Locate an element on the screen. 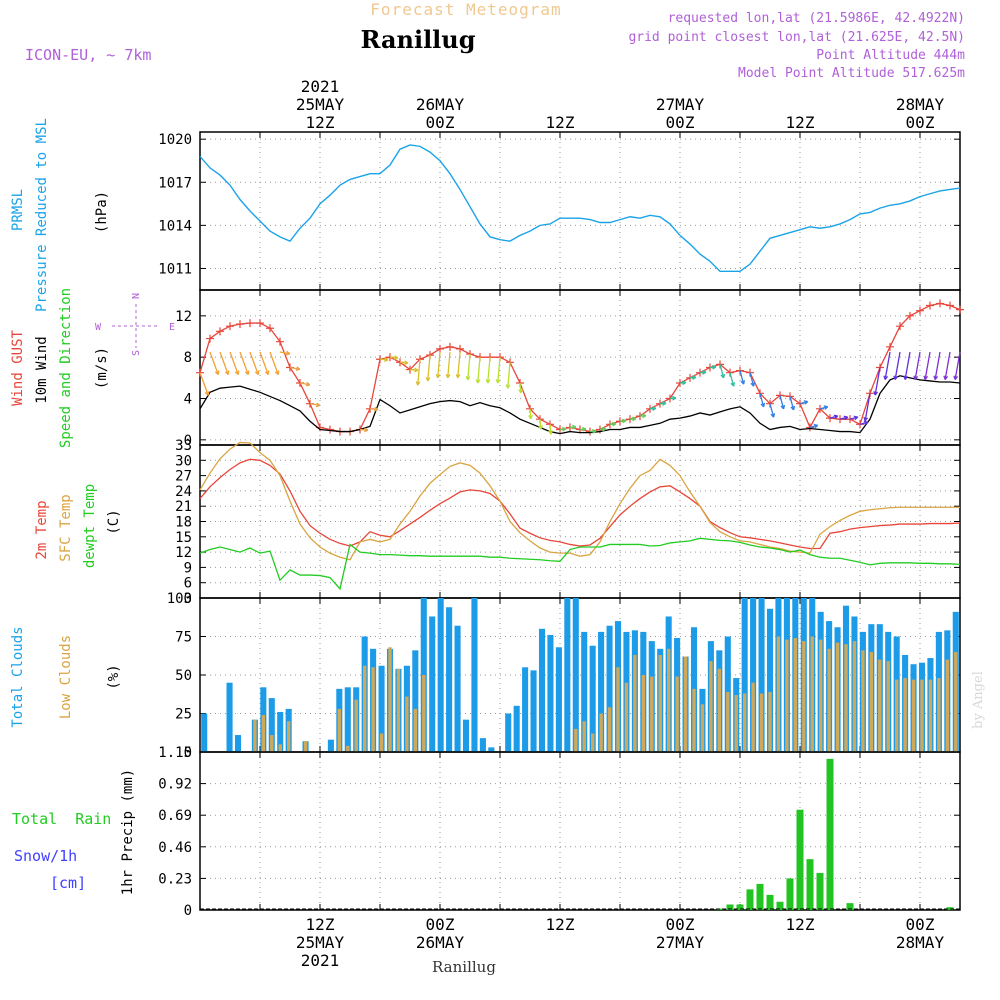 This screenshot has height=1000, width=1000. ytick-label: 3 is located at coordinates (188, 599).